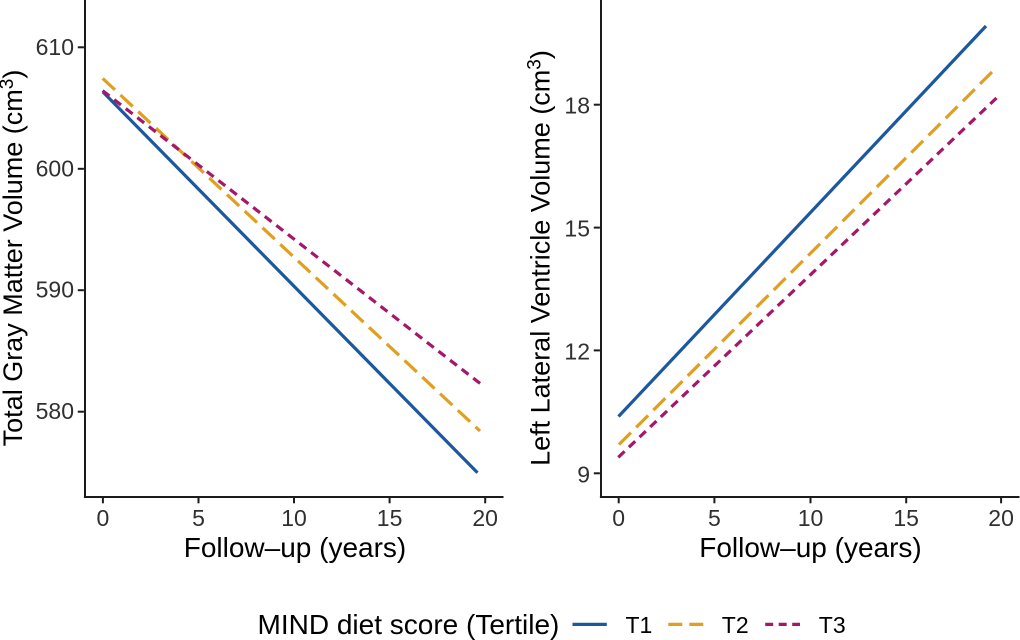  Describe the element at coordinates (832, 625) in the screenshot. I see `svg-text: T3` at that location.